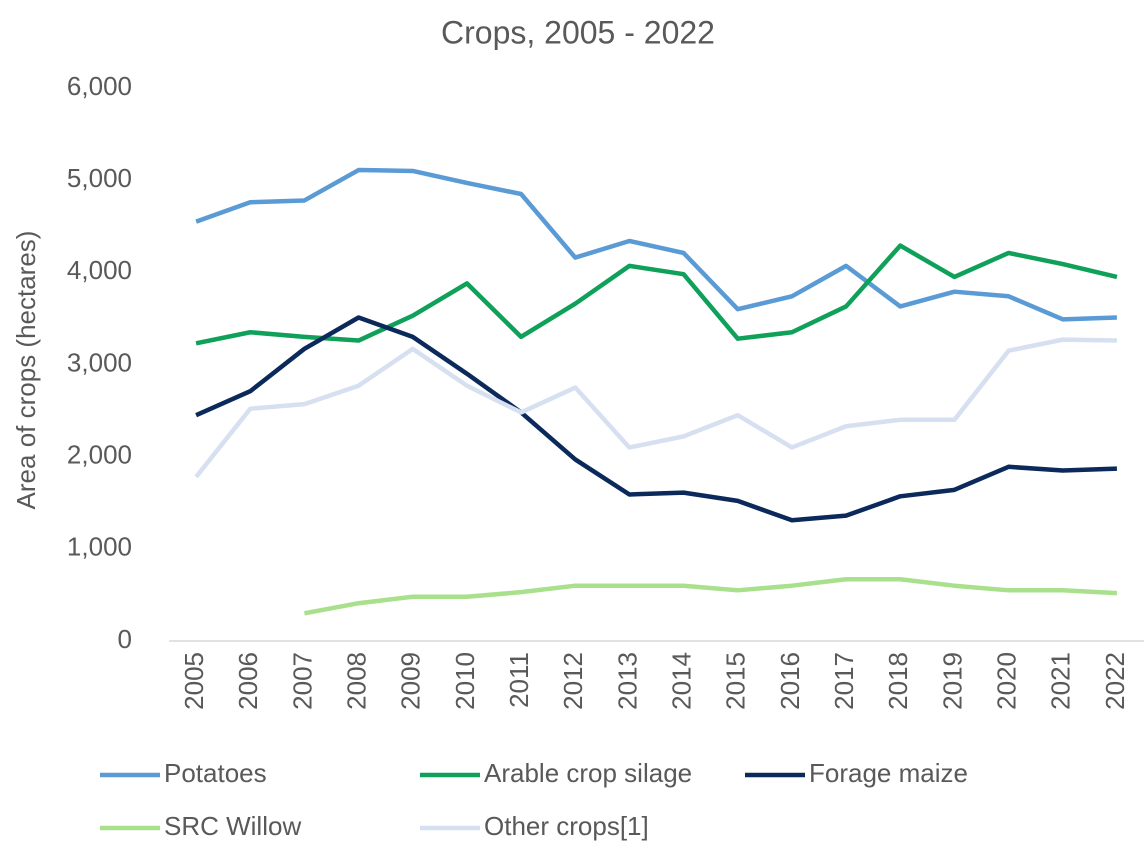 The image size is (1146, 843). What do you see at coordinates (302, 681) in the screenshot?
I see `x-tick-label: 2007` at bounding box center [302, 681].